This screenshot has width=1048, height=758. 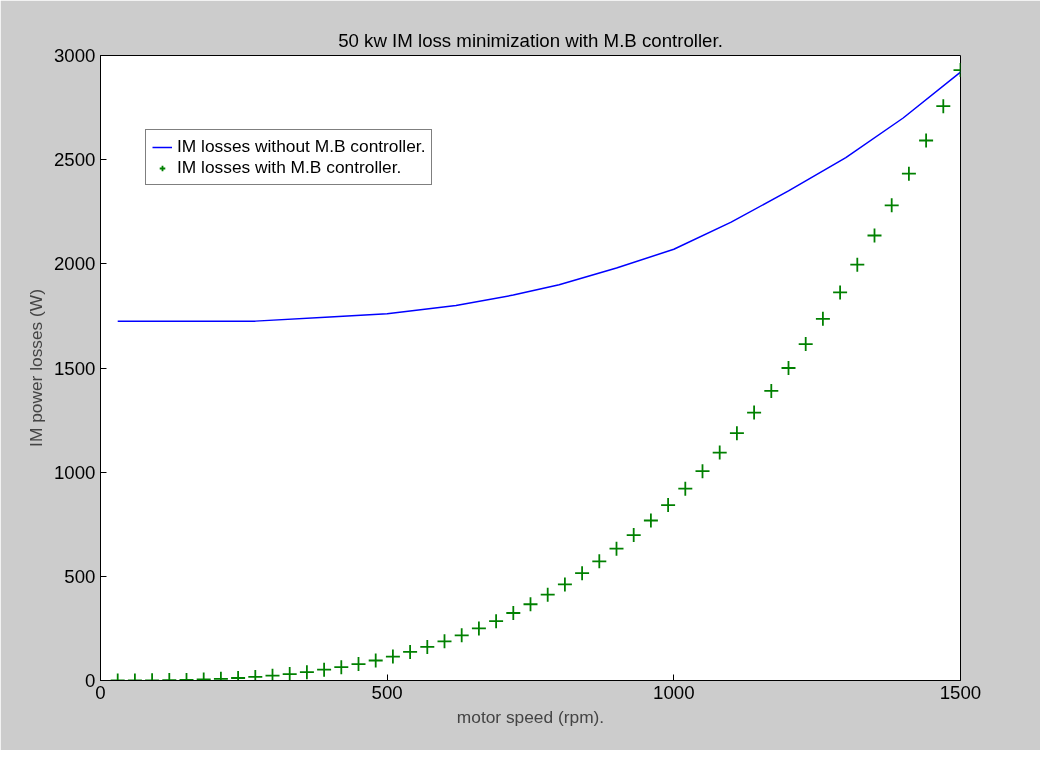 I want to click on y-tick-label: 1500, so click(x=75, y=368).